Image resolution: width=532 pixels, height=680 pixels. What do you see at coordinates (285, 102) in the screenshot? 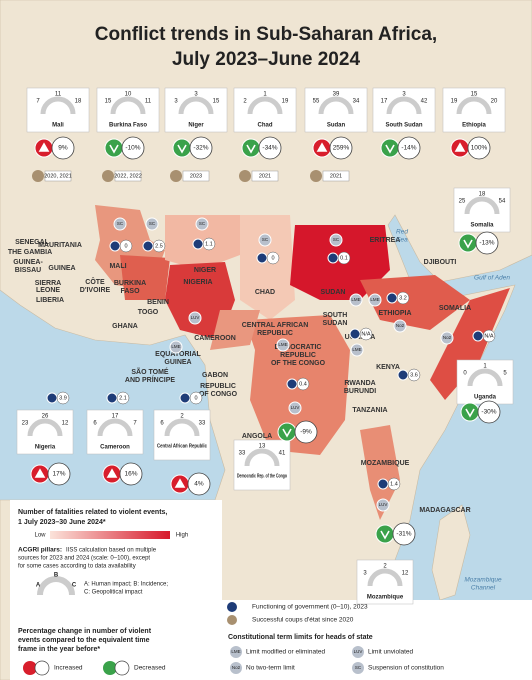
I see `pillar-c: 19` at bounding box center [285, 102].